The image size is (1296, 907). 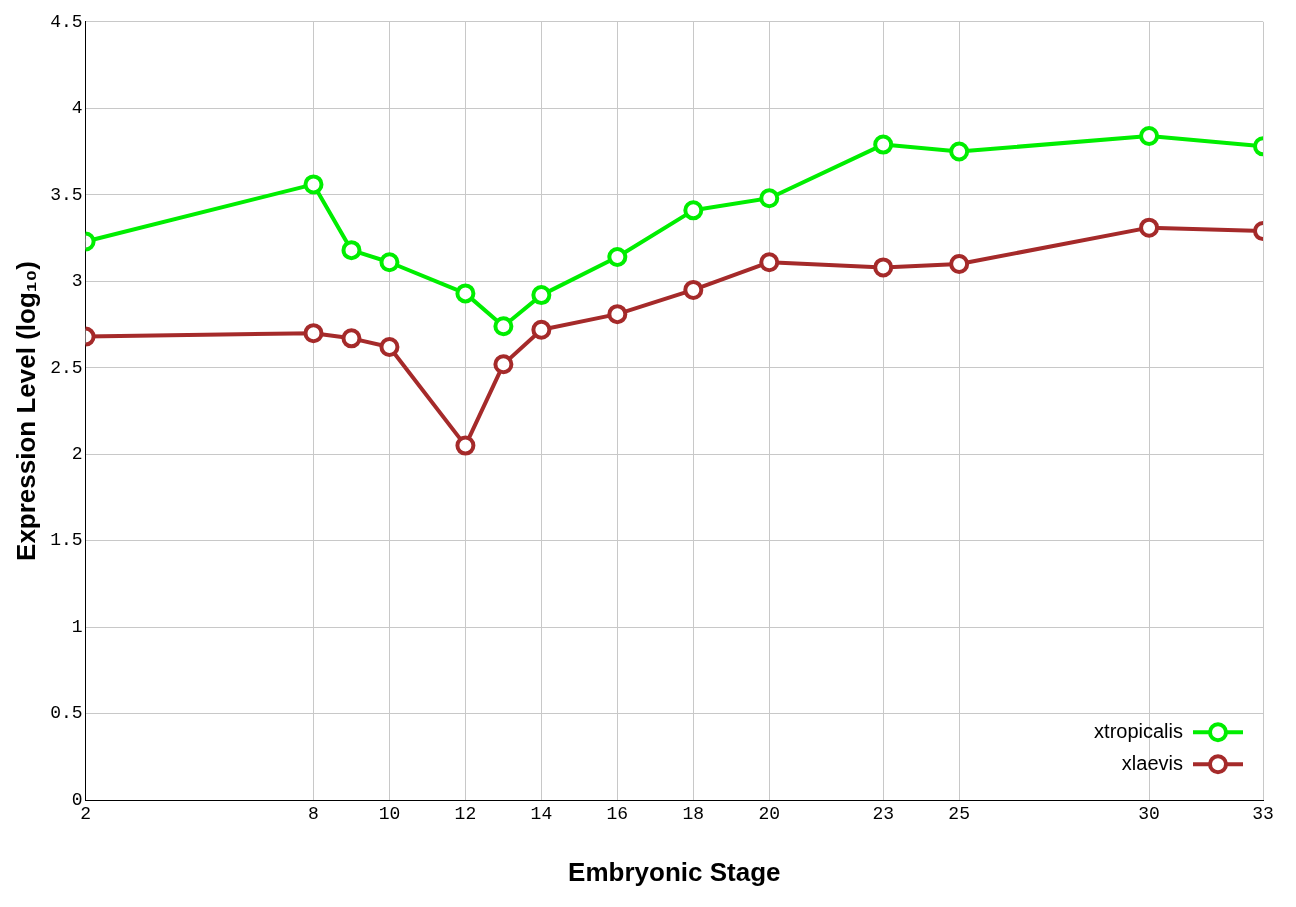 What do you see at coordinates (77, 281) in the screenshot?
I see `y-tick-label: 3` at bounding box center [77, 281].